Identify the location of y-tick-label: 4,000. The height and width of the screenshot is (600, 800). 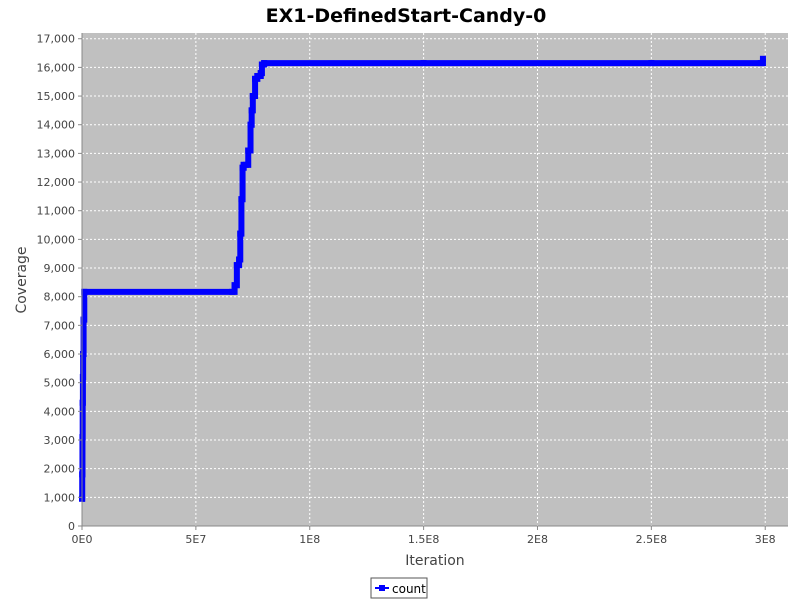
(60, 411).